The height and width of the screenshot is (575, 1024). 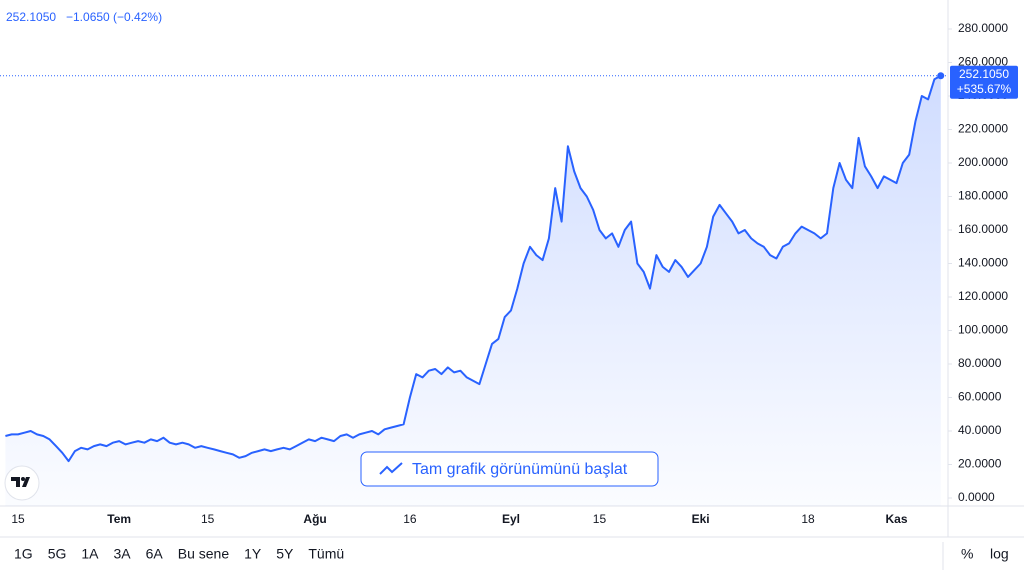 What do you see at coordinates (983, 62) in the screenshot?
I see `y-tick-label: 260.0000` at bounding box center [983, 62].